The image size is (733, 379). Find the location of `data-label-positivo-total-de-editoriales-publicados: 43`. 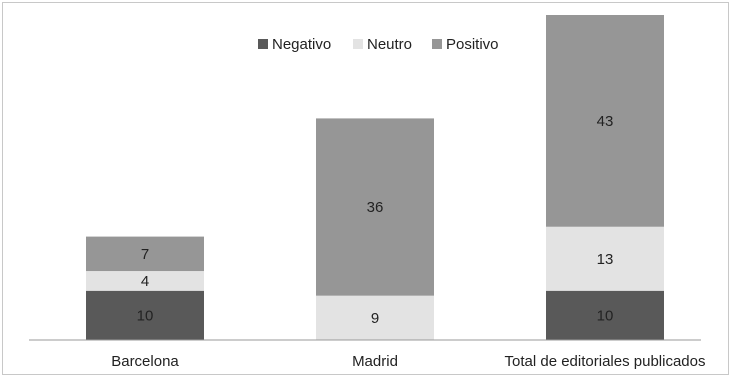

data-label-positivo-total-de-editoriales-publicados: 43 is located at coordinates (605, 121).